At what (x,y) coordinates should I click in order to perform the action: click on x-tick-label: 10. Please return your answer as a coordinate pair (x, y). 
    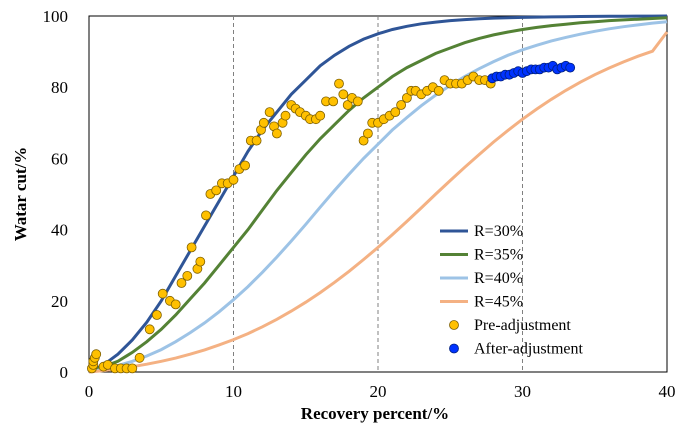
    Looking at the image, I should click on (233, 391).